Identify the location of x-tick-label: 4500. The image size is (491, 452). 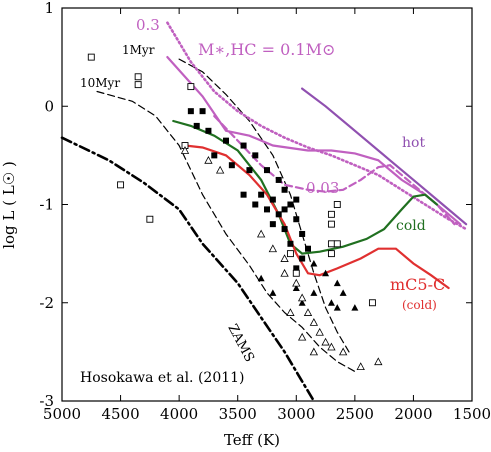
(120, 414).